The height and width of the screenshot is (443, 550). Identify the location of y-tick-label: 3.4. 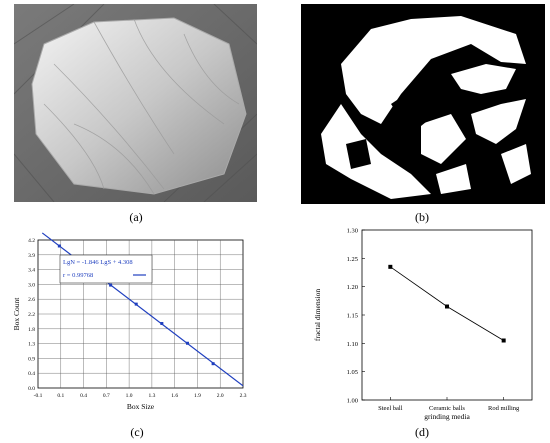
(31, 271).